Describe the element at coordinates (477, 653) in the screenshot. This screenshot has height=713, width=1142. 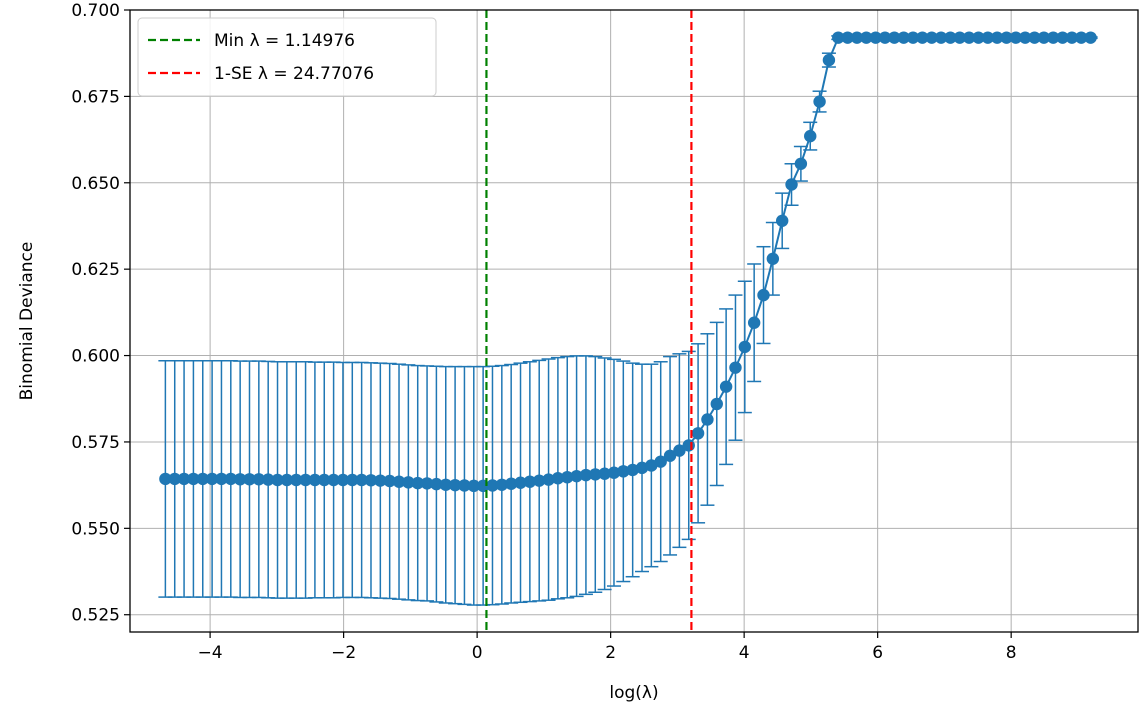
I see `x-tick-label: 0` at that location.